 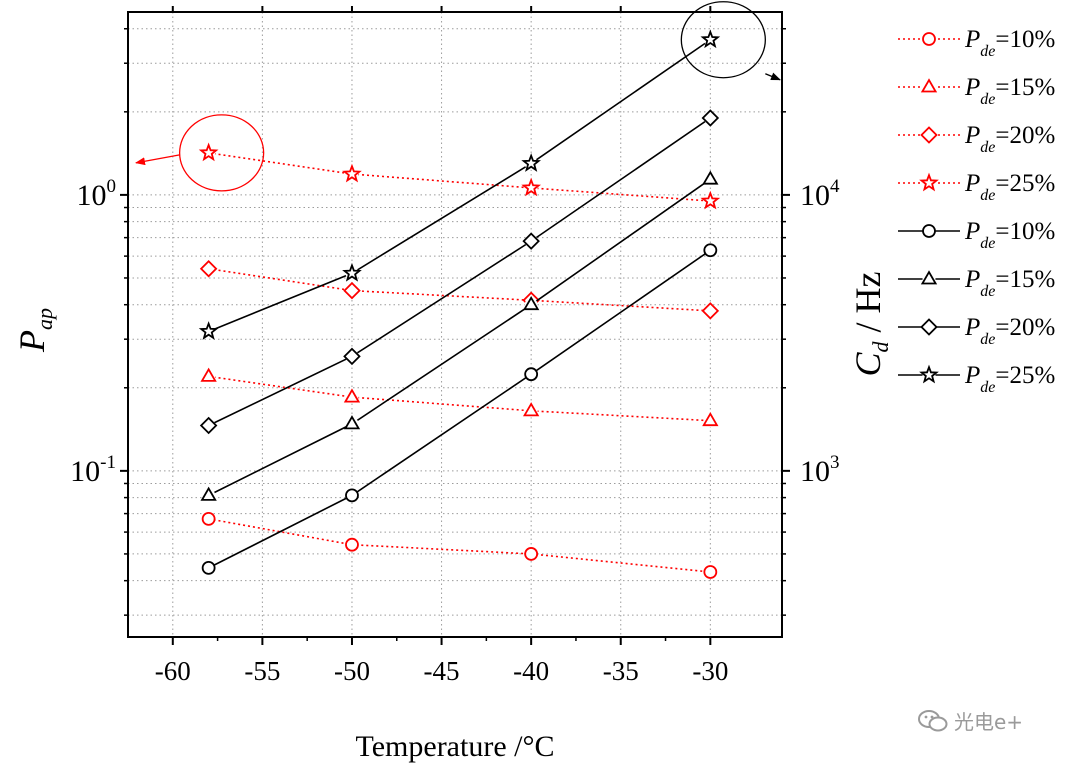 I want to click on annotations, so click(x=458, y=96).